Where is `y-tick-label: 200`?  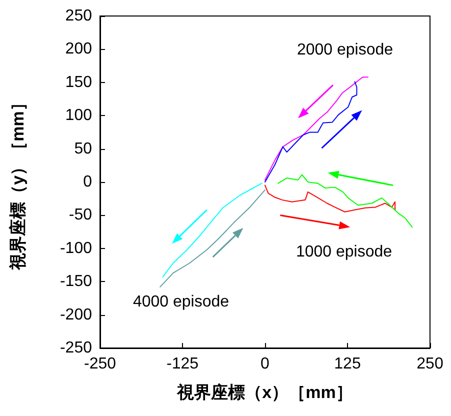
y-tick-label: 200 is located at coordinates (78, 49).